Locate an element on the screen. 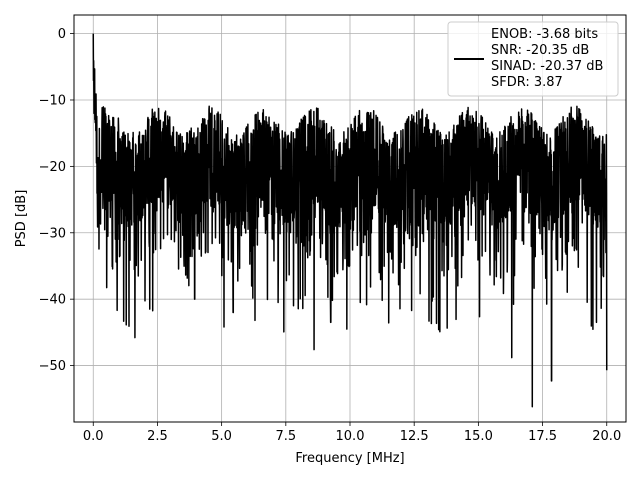 This screenshot has width=640, height=480. legend-label-line: SFDR: 3.87 is located at coordinates (527, 82).